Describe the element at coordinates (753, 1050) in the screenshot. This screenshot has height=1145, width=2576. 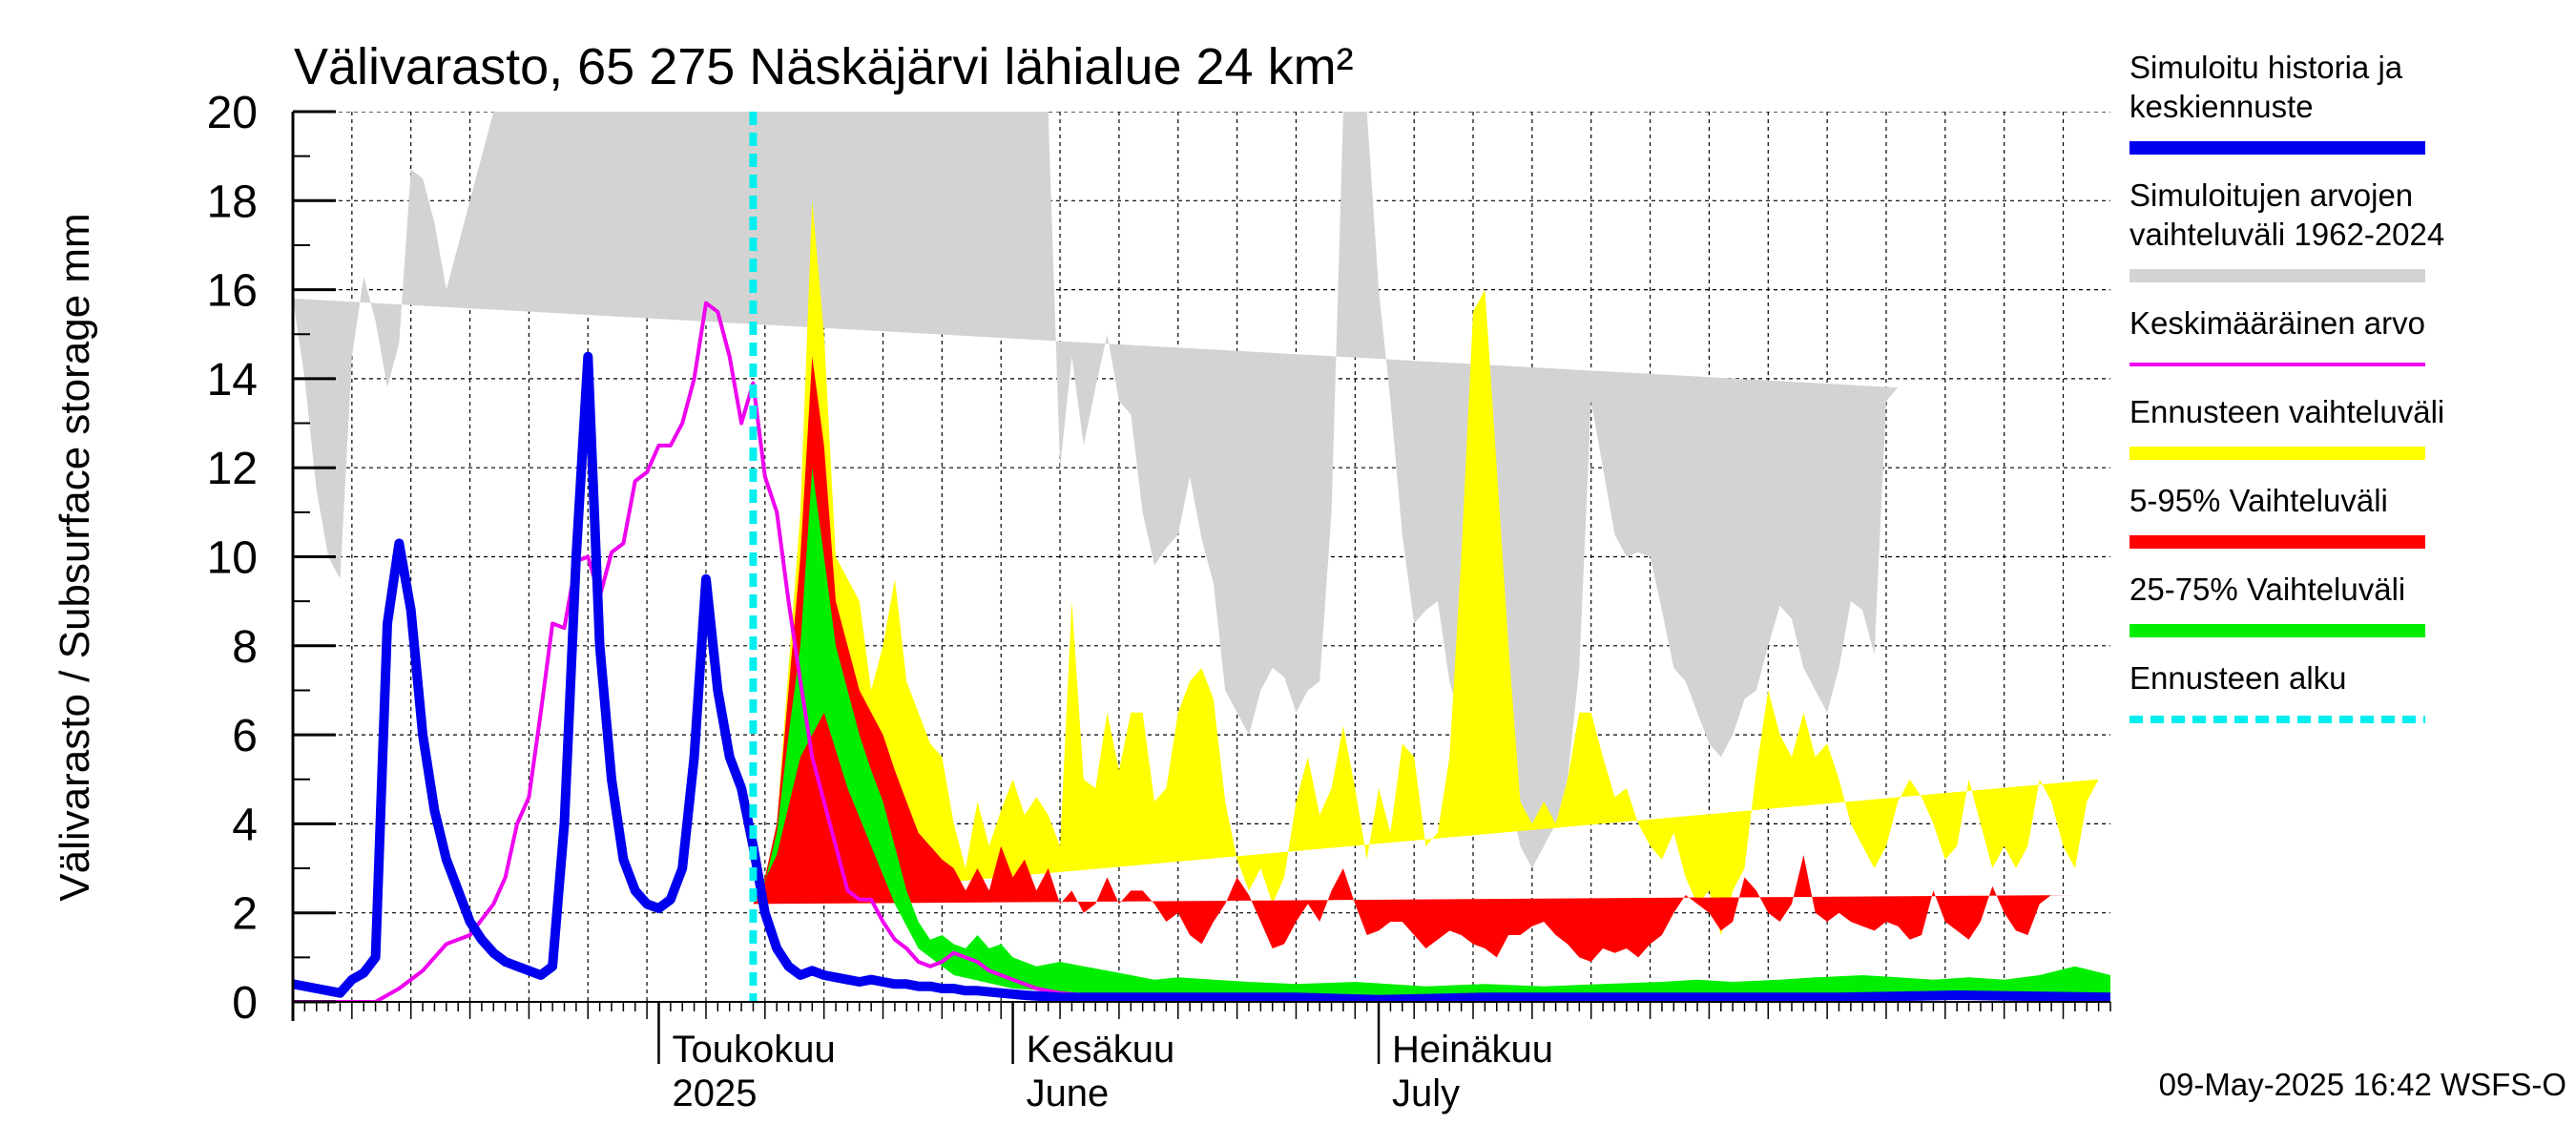
I see `month-label: Toukokuu` at that location.